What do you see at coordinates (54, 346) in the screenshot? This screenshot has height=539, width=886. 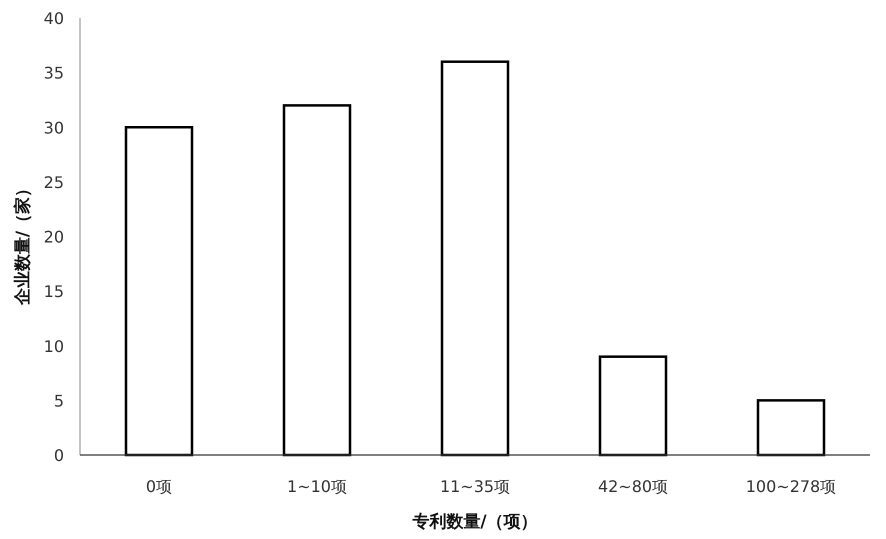 I see `y-tick-label: 10` at bounding box center [54, 346].